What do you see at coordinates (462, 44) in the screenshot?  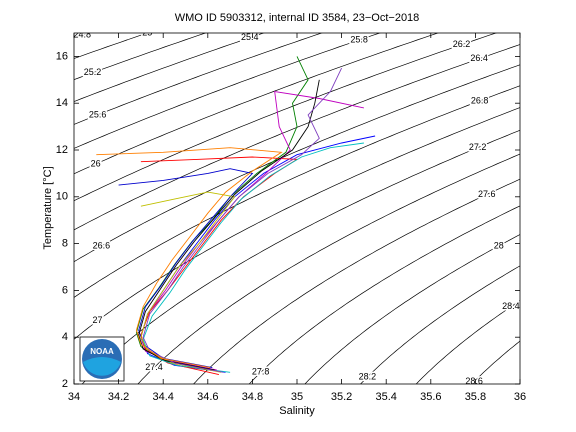 I see `isopycnal-label: 26.2` at bounding box center [462, 44].